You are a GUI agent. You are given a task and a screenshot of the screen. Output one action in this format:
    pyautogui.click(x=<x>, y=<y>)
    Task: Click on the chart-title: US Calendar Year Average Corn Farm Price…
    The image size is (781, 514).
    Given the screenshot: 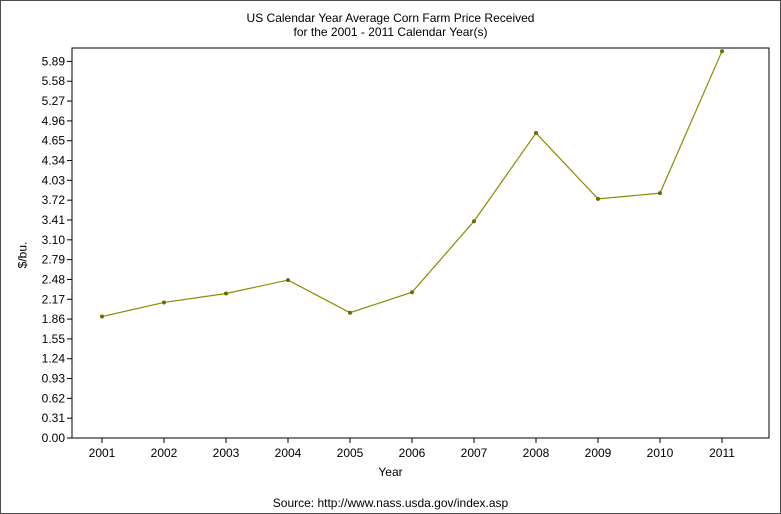 What is the action you would take?
    pyautogui.click(x=390, y=18)
    